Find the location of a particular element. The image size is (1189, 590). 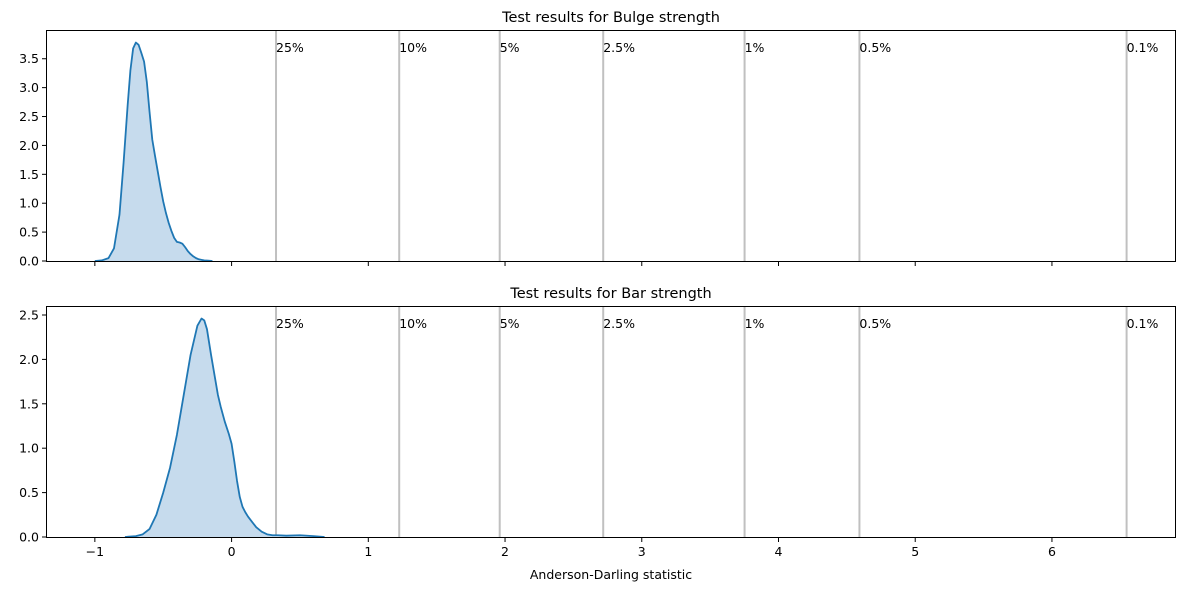

x-tick-label: 4 is located at coordinates (779, 551).